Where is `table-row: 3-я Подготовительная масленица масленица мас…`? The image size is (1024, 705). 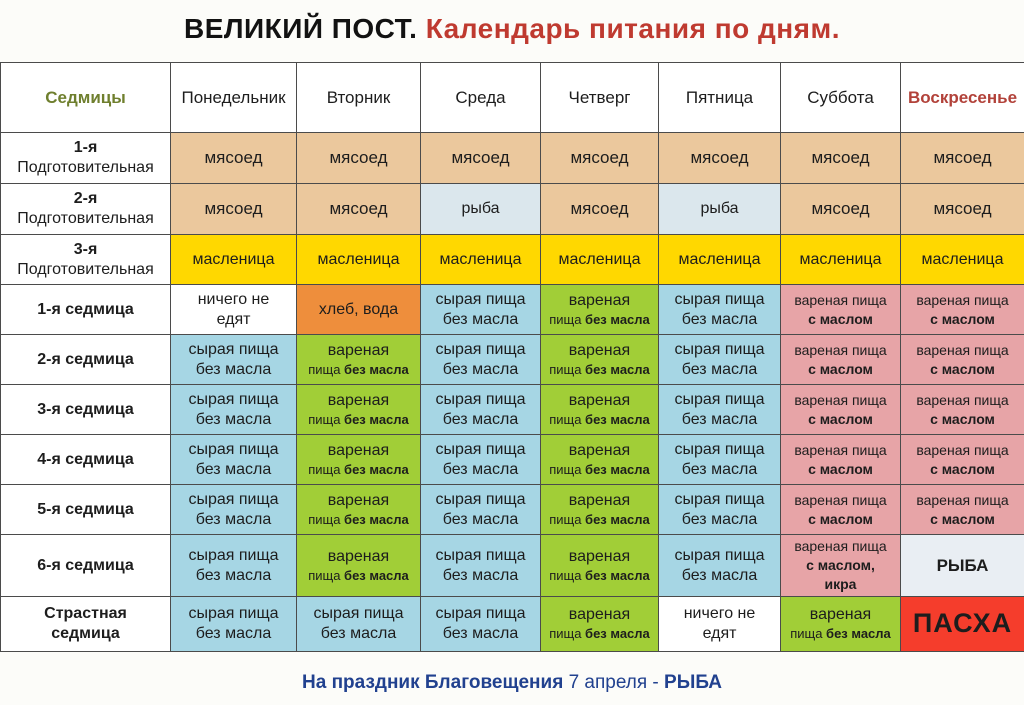
table-row: 3-я Подготовительная масленица масленица мас… is located at coordinates (512, 259).